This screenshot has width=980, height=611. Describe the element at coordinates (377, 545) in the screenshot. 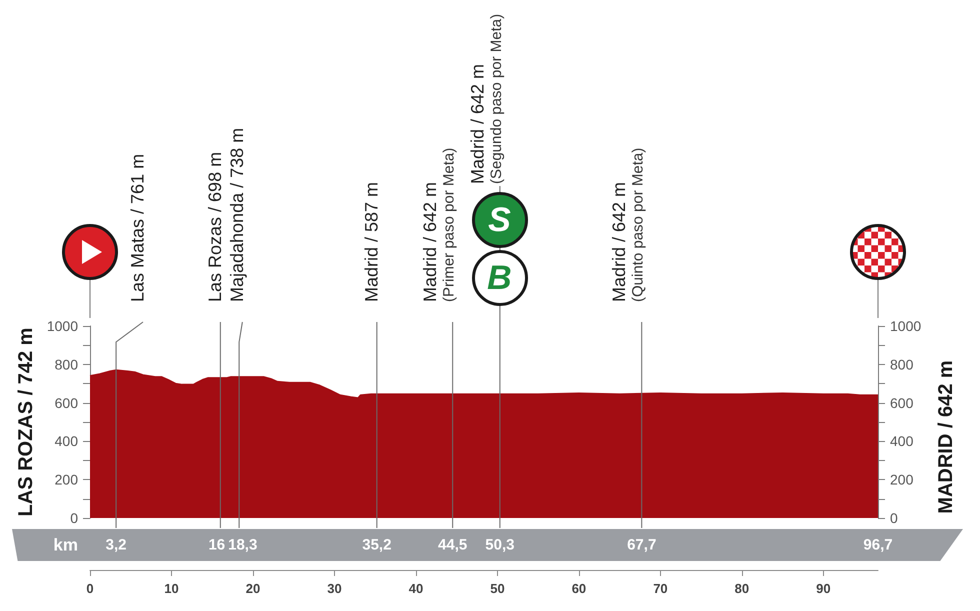

I see `x2-tick-label: 35,2` at that location.